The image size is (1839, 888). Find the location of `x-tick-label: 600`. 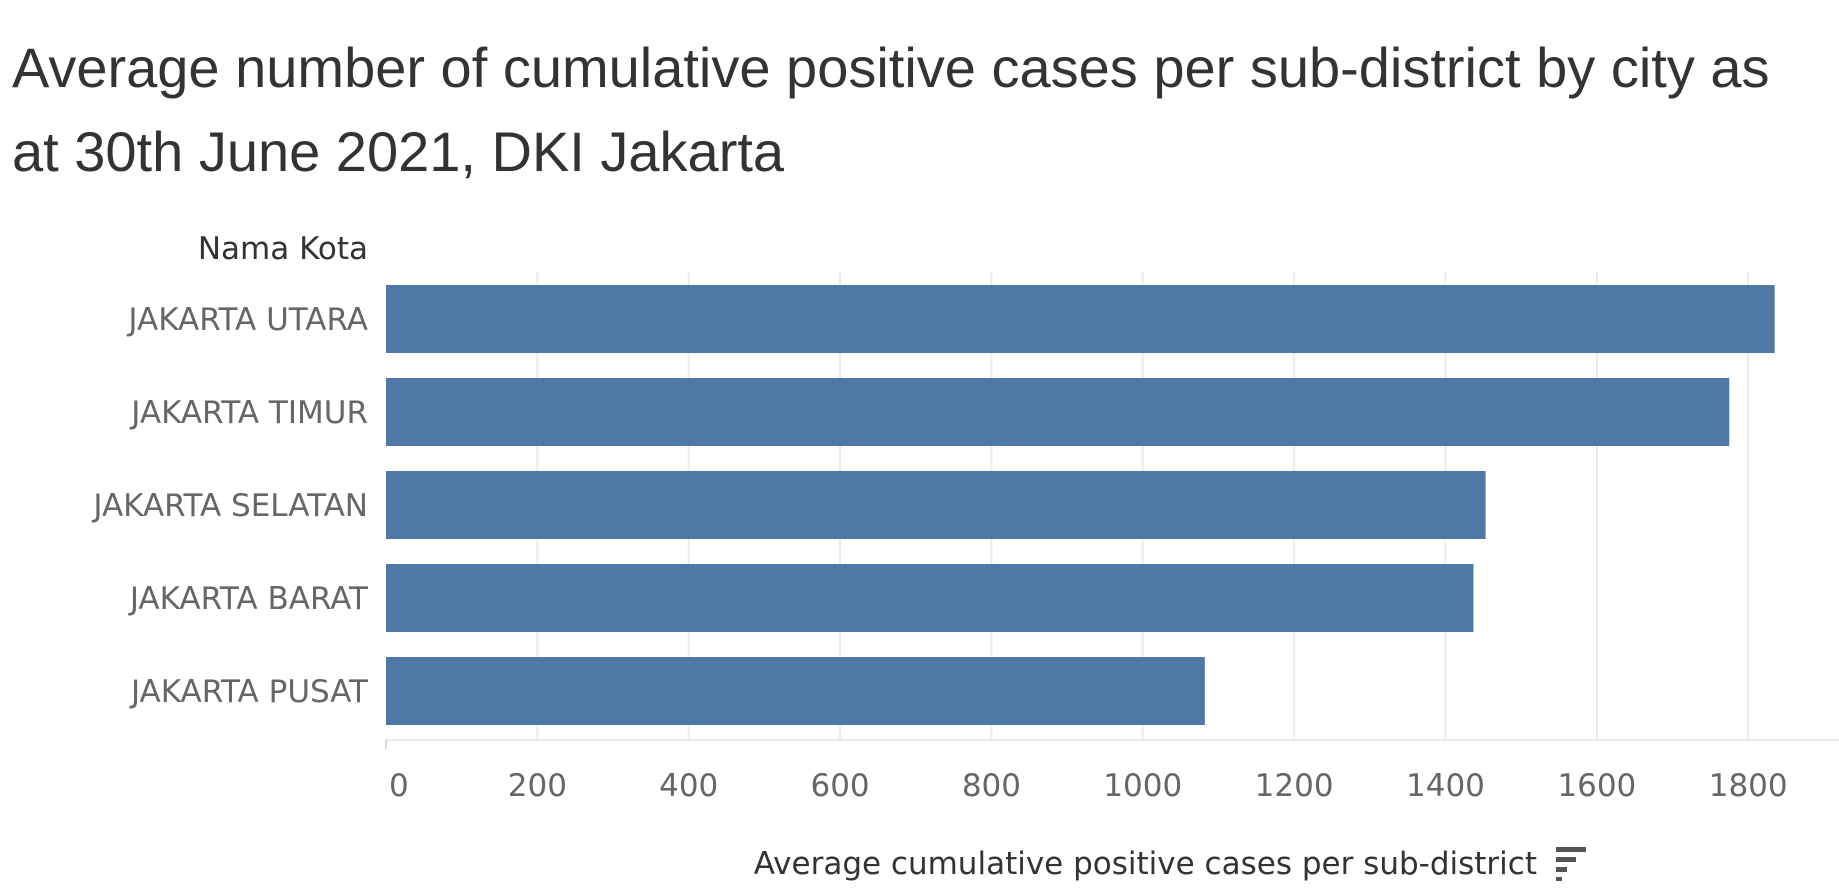

x-tick-label: 600 is located at coordinates (839, 786).